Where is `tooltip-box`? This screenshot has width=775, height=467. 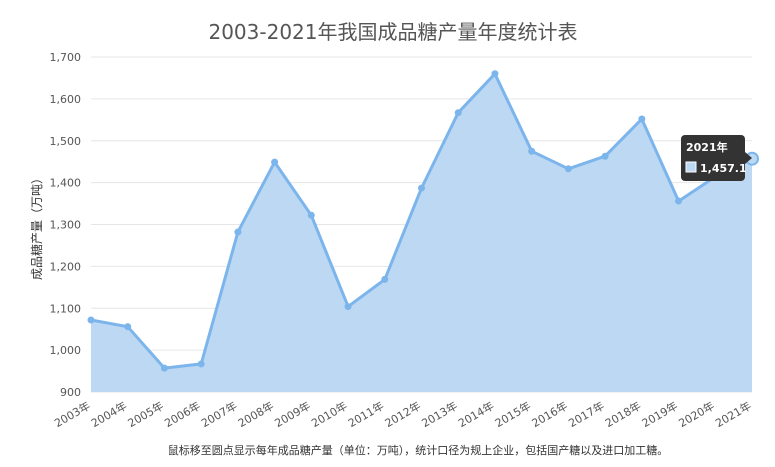
tooltip-box is located at coordinates (713, 158).